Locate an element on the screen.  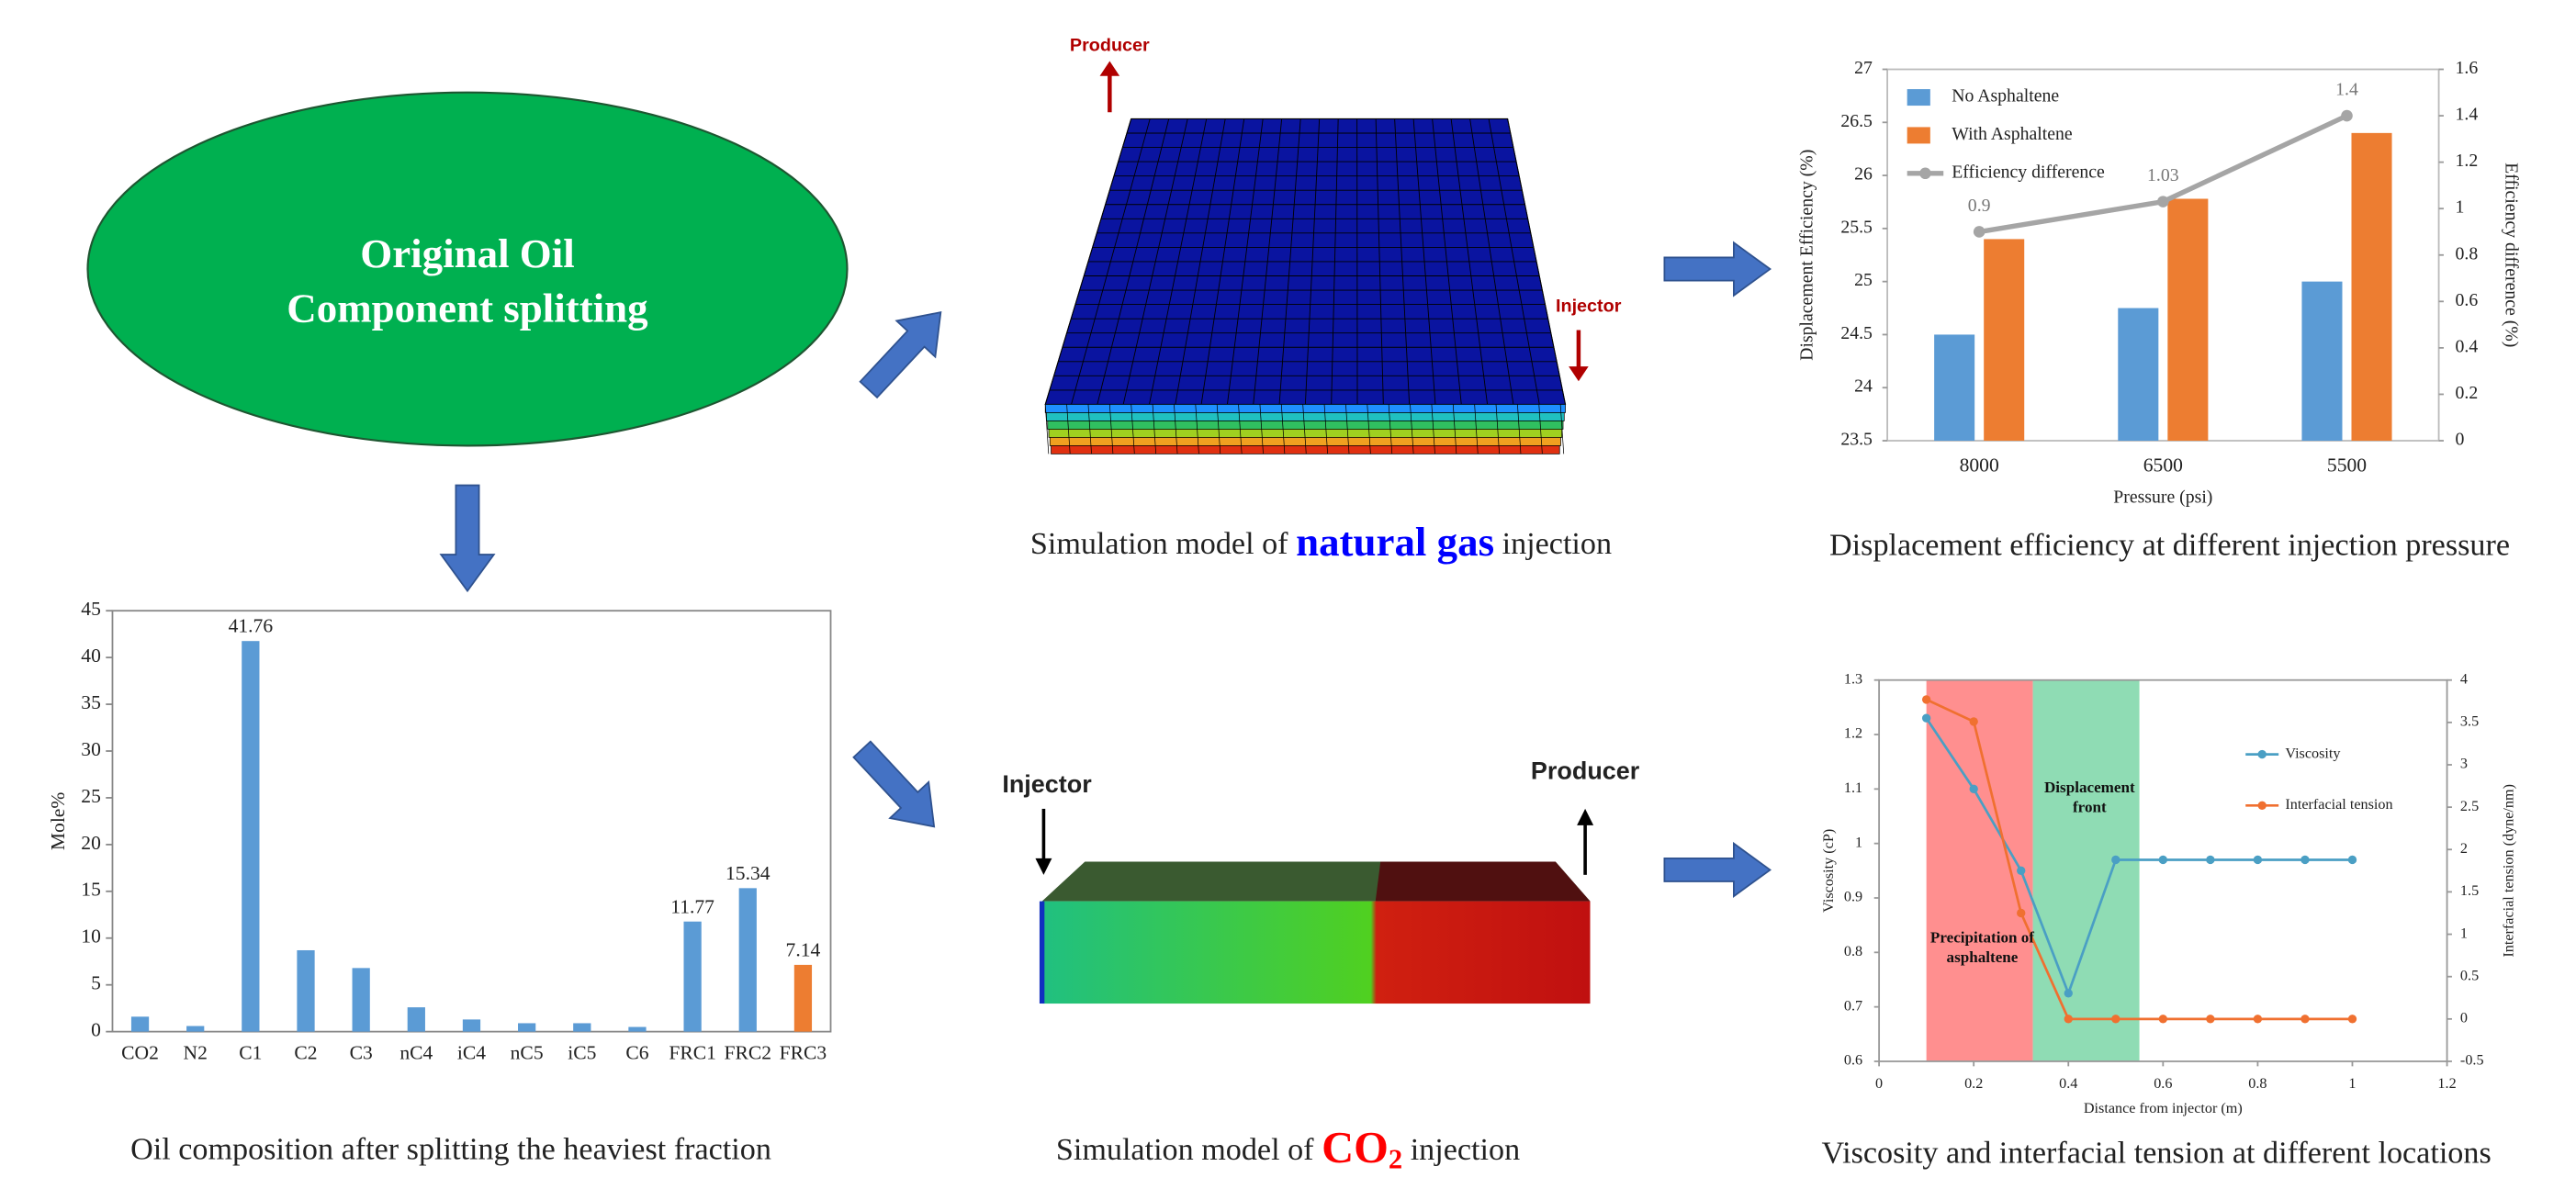
caption-highlight: CO is located at coordinates (1355, 1148).